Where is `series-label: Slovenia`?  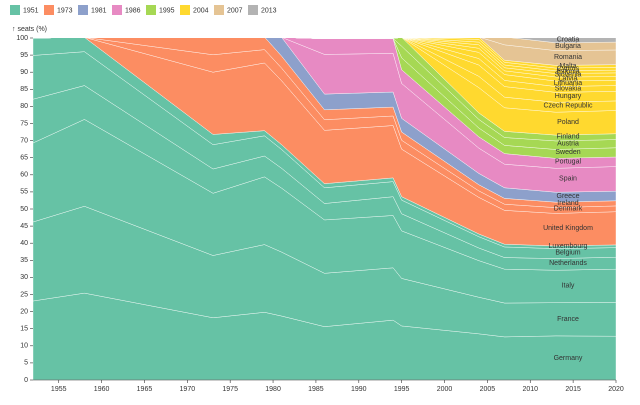
series-label: Slovenia is located at coordinates (568, 75).